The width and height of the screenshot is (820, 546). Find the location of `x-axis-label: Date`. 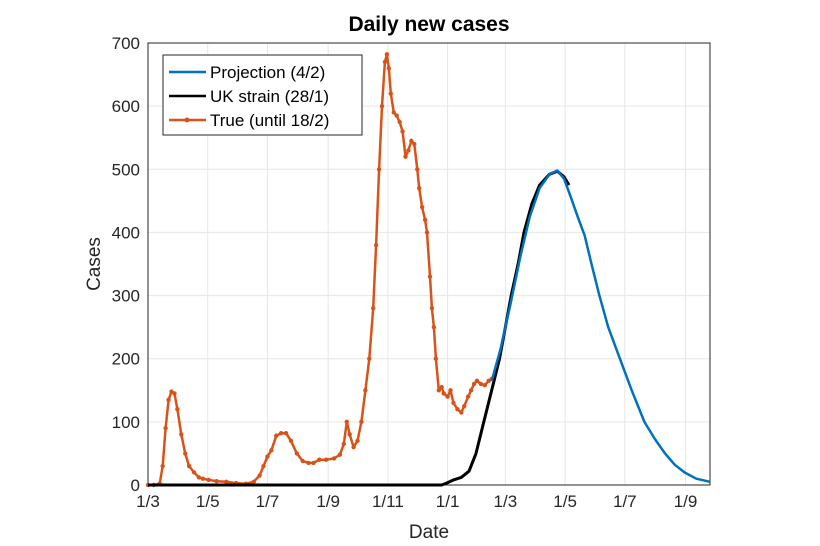

x-axis-label: Date is located at coordinates (429, 532).